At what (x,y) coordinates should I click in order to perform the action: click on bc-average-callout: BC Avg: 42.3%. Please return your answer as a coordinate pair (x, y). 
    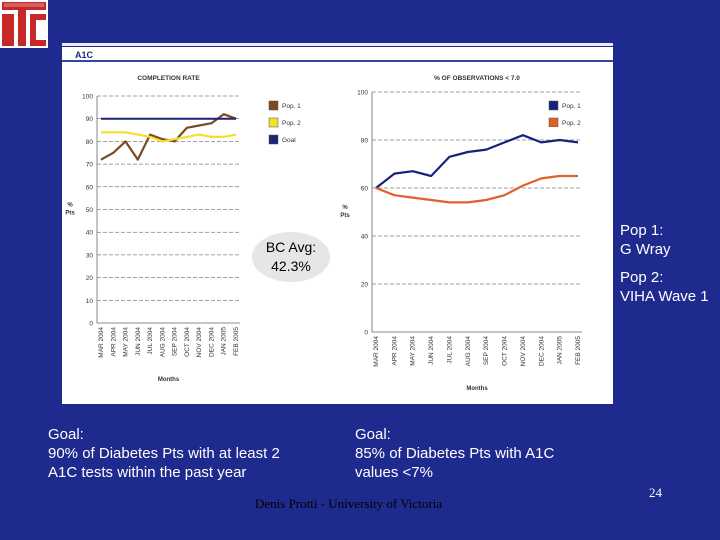
    Looking at the image, I should click on (291, 257).